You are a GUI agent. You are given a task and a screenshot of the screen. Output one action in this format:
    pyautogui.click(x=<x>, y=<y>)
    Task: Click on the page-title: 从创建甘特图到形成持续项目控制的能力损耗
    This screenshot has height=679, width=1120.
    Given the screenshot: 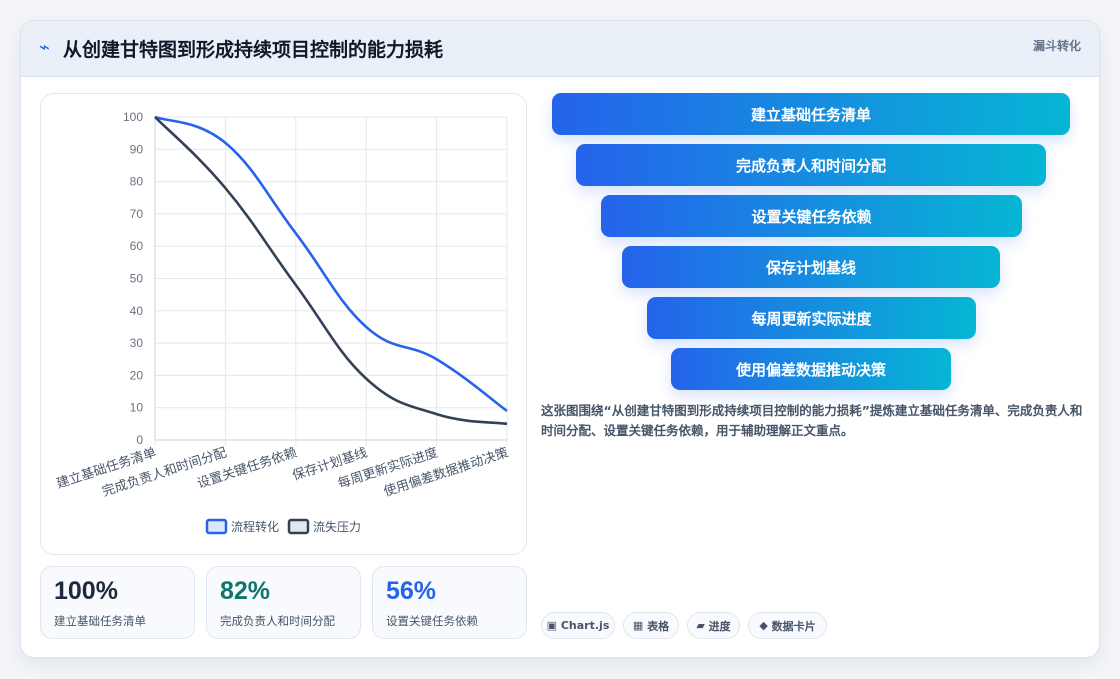 What is the action you would take?
    pyautogui.click(x=253, y=50)
    